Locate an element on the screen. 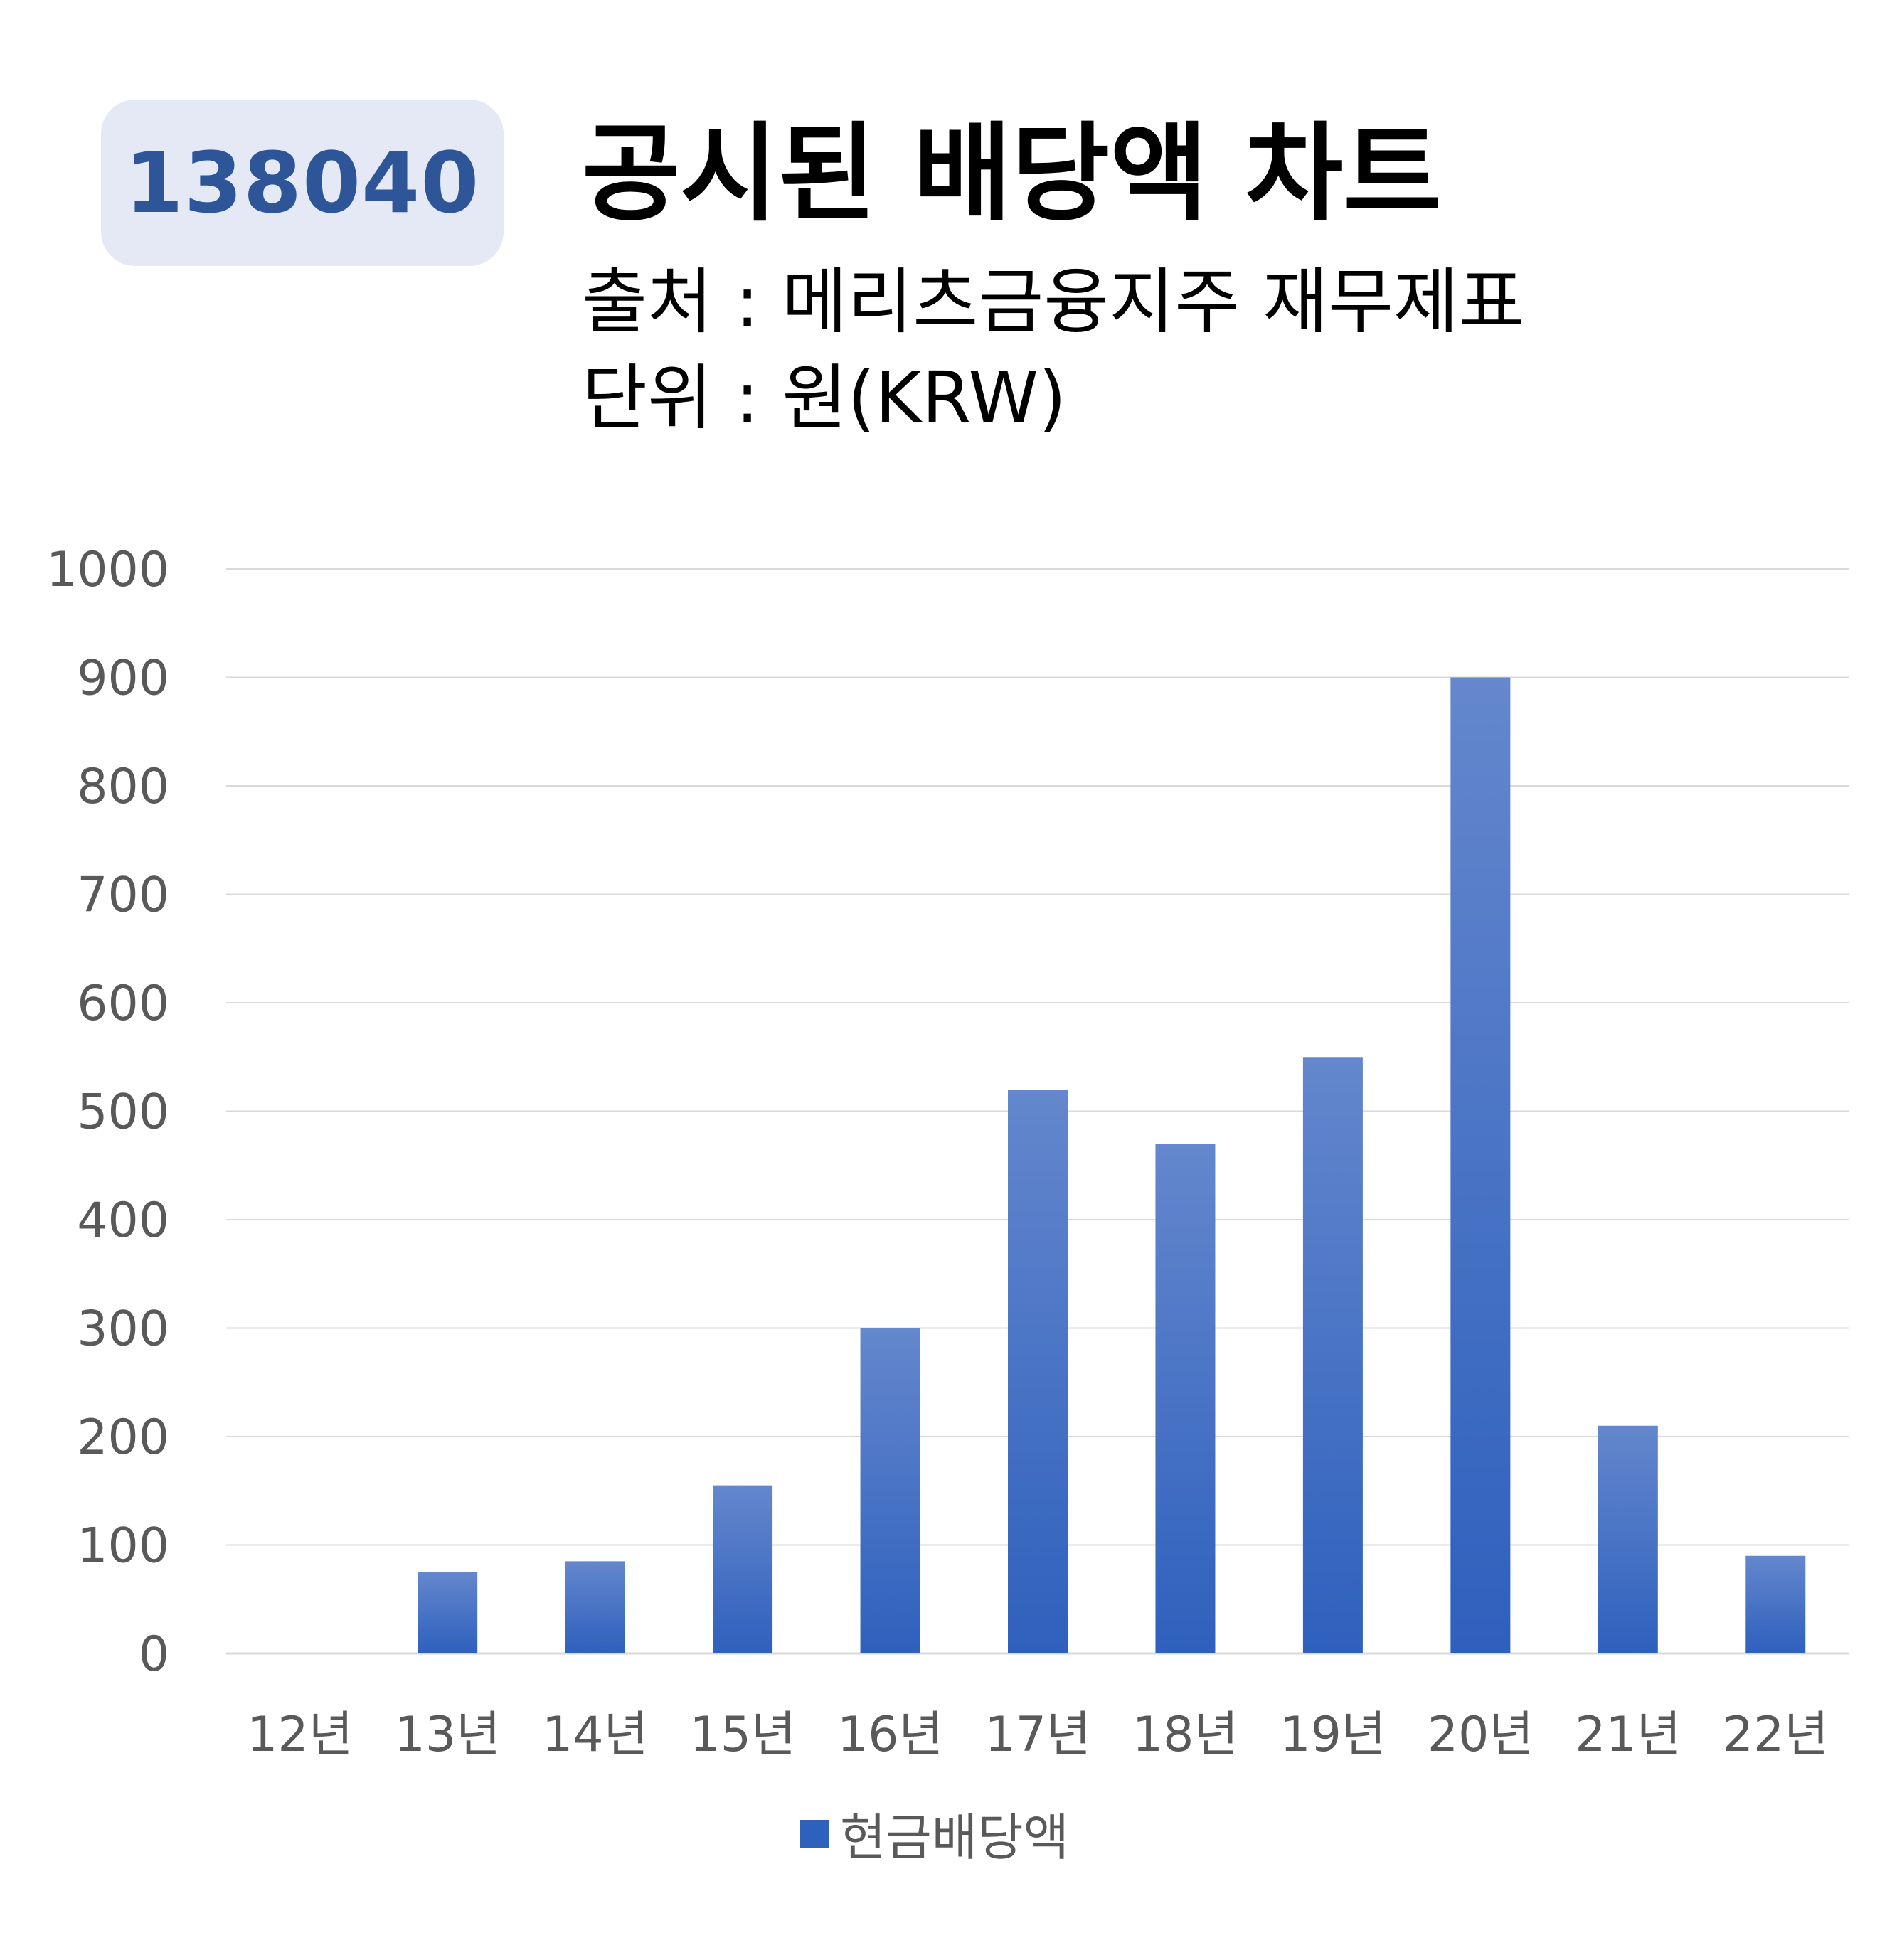 Image resolution: width=1897 pixels, height=1960 pixels. ticker-badge: 138040 is located at coordinates (302, 183).